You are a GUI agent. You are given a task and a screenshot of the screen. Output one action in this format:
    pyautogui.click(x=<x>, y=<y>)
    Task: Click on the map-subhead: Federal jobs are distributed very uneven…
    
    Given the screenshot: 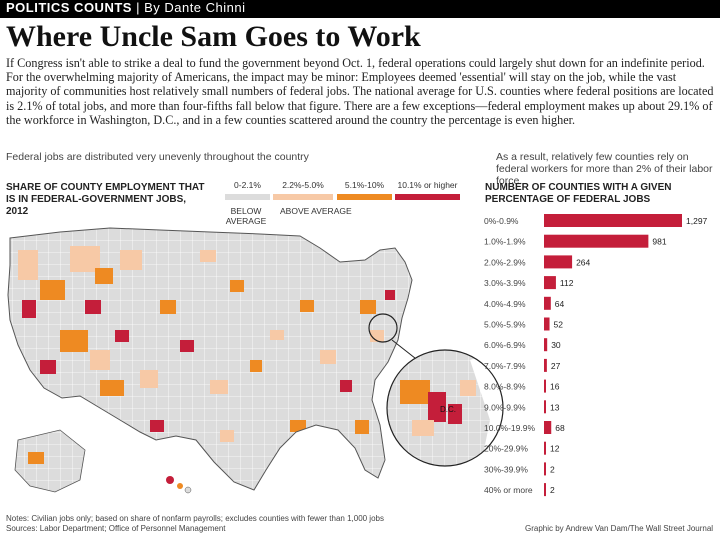 What is the action you would take?
    pyautogui.click(x=157, y=157)
    